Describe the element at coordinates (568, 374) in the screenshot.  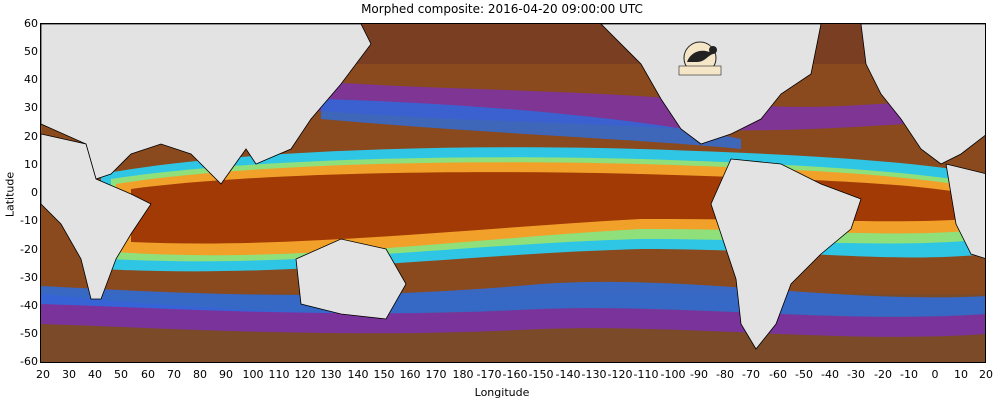
I see `x-tick-label: -140` at that location.